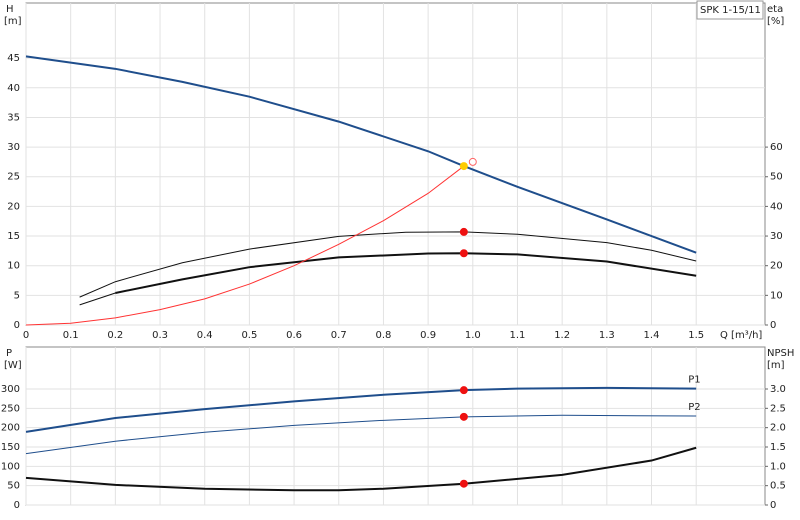  I want to click on y2-tick-label: 1.0, so click(778, 466).